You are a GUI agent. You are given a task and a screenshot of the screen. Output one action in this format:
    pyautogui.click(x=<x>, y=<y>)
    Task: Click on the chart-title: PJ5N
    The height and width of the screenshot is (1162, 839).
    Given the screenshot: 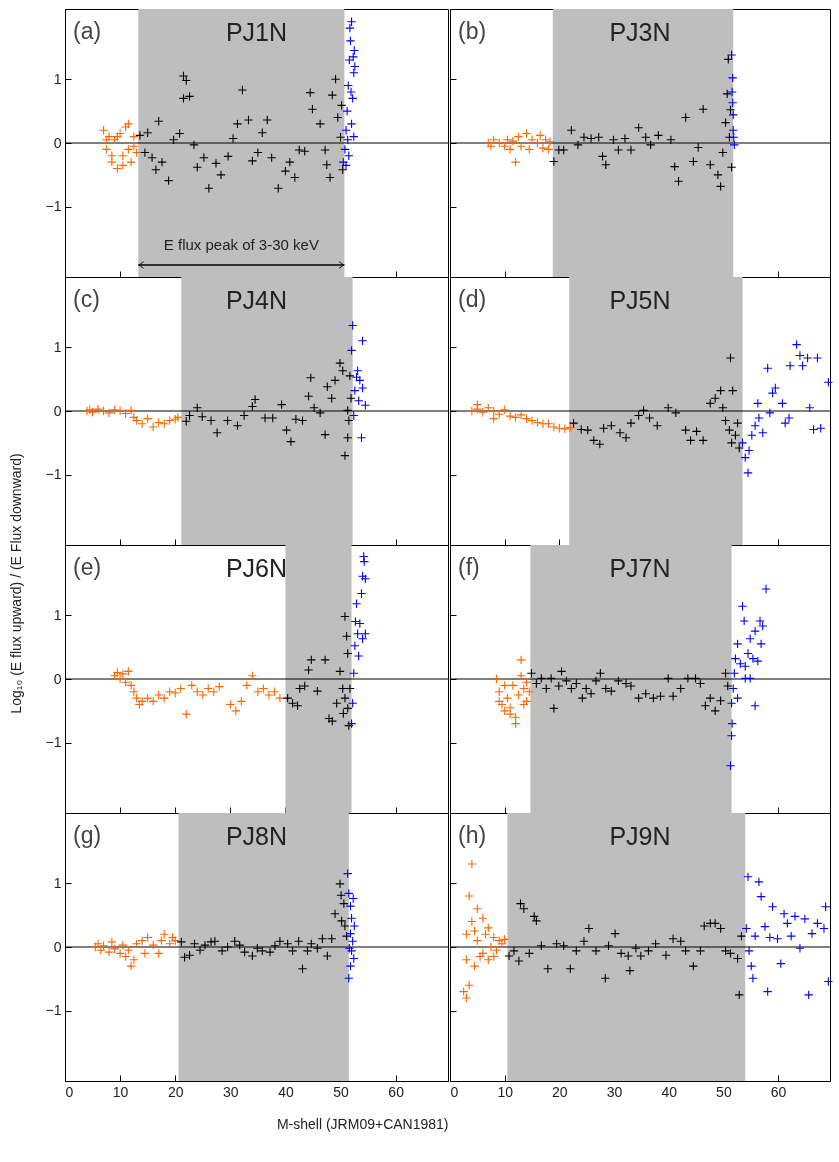 What is the action you would take?
    pyautogui.click(x=640, y=300)
    